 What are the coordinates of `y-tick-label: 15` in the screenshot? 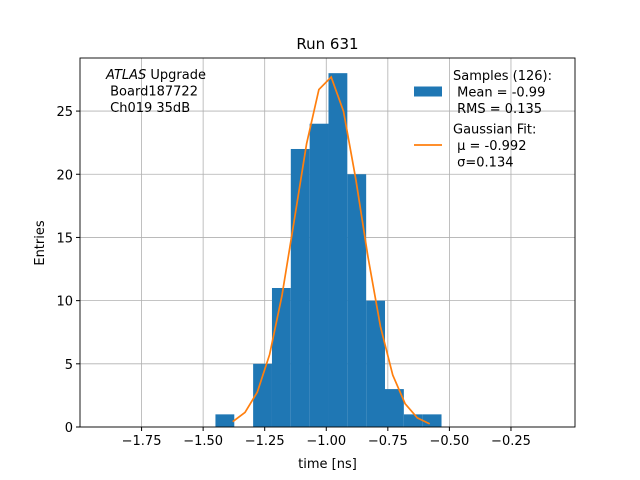 It's located at (64, 238).